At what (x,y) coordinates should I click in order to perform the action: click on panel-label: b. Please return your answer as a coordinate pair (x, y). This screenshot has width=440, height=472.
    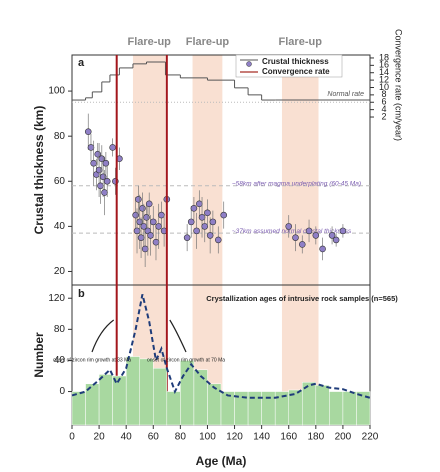
    Looking at the image, I should click on (81, 294).